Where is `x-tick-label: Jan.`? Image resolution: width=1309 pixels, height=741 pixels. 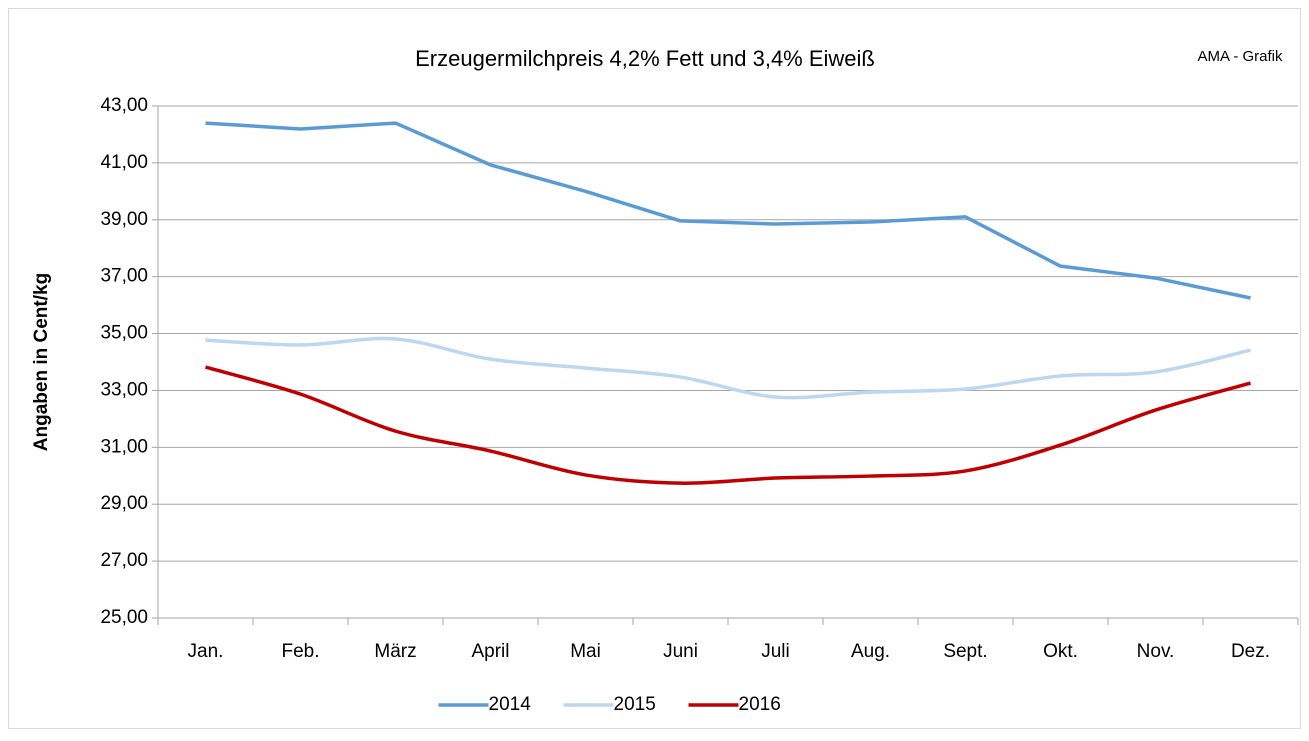
x-tick-label: Jan. is located at coordinates (206, 651).